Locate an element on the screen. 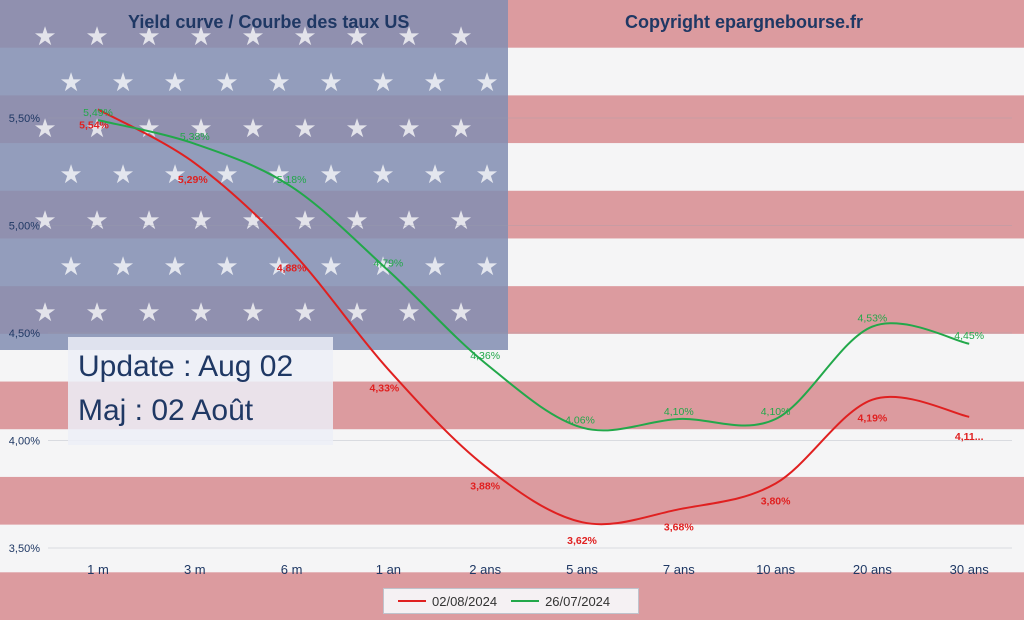  data-label-red: 4,88% is located at coordinates (292, 268).